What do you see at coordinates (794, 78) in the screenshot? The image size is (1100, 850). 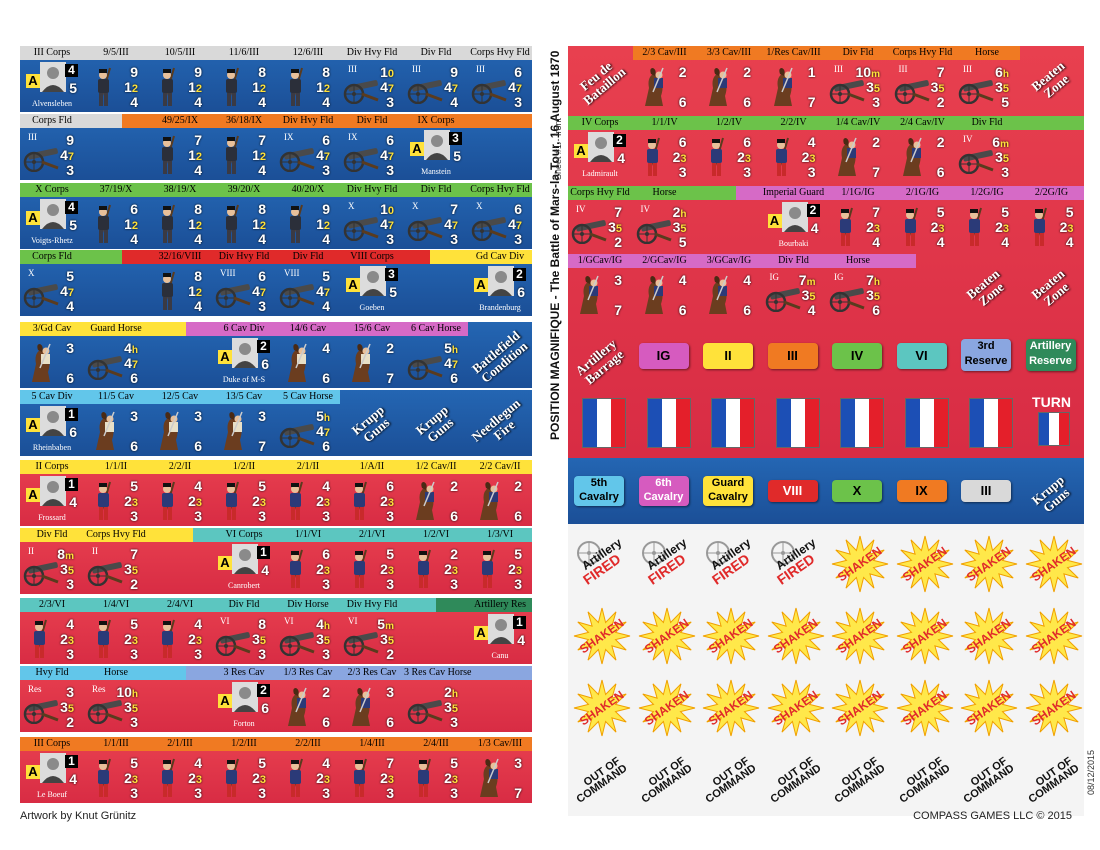 I see `unit-counter: 1/Res Cav/III 1 7` at bounding box center [794, 78].